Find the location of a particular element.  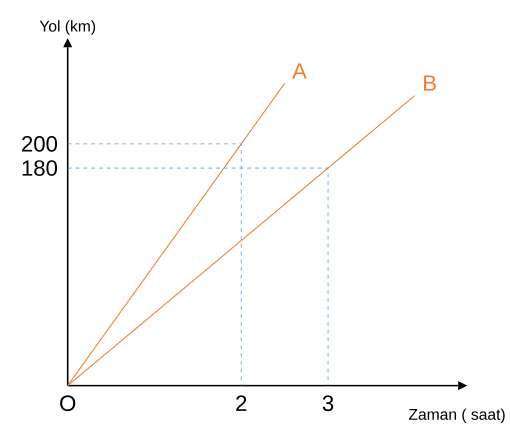

x-tick-label: O is located at coordinates (68, 403).